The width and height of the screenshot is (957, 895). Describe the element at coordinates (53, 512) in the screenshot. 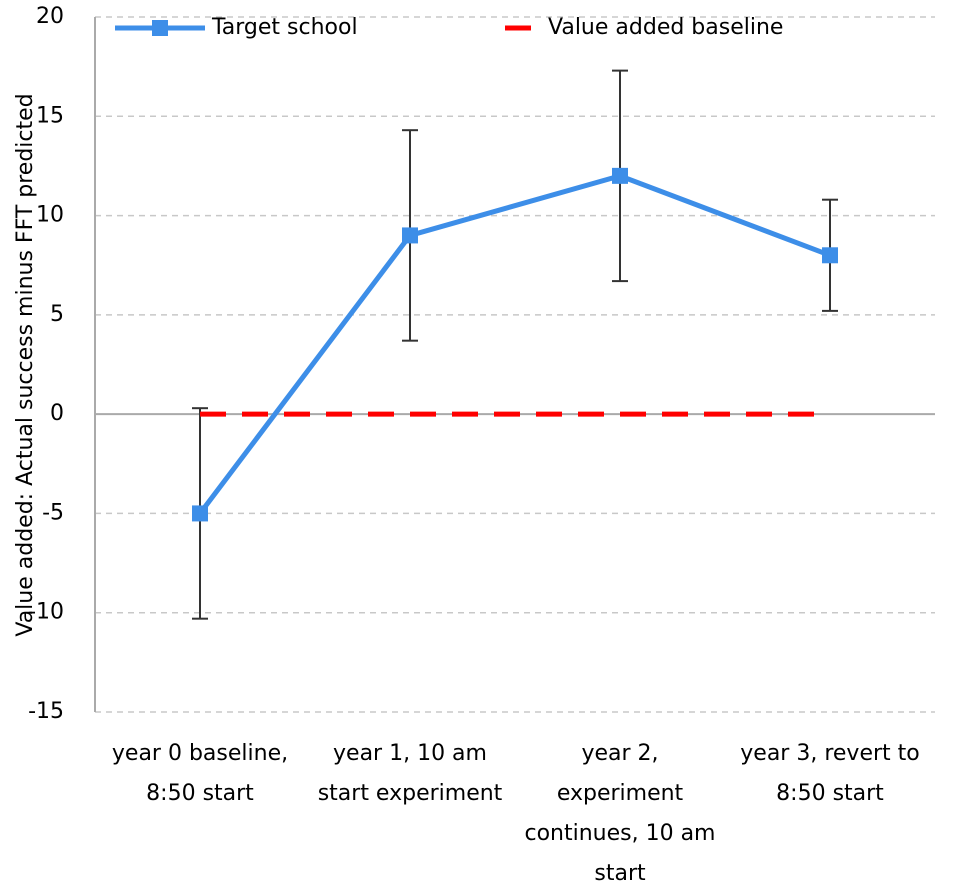

I see `y-tick-label: -5` at that location.